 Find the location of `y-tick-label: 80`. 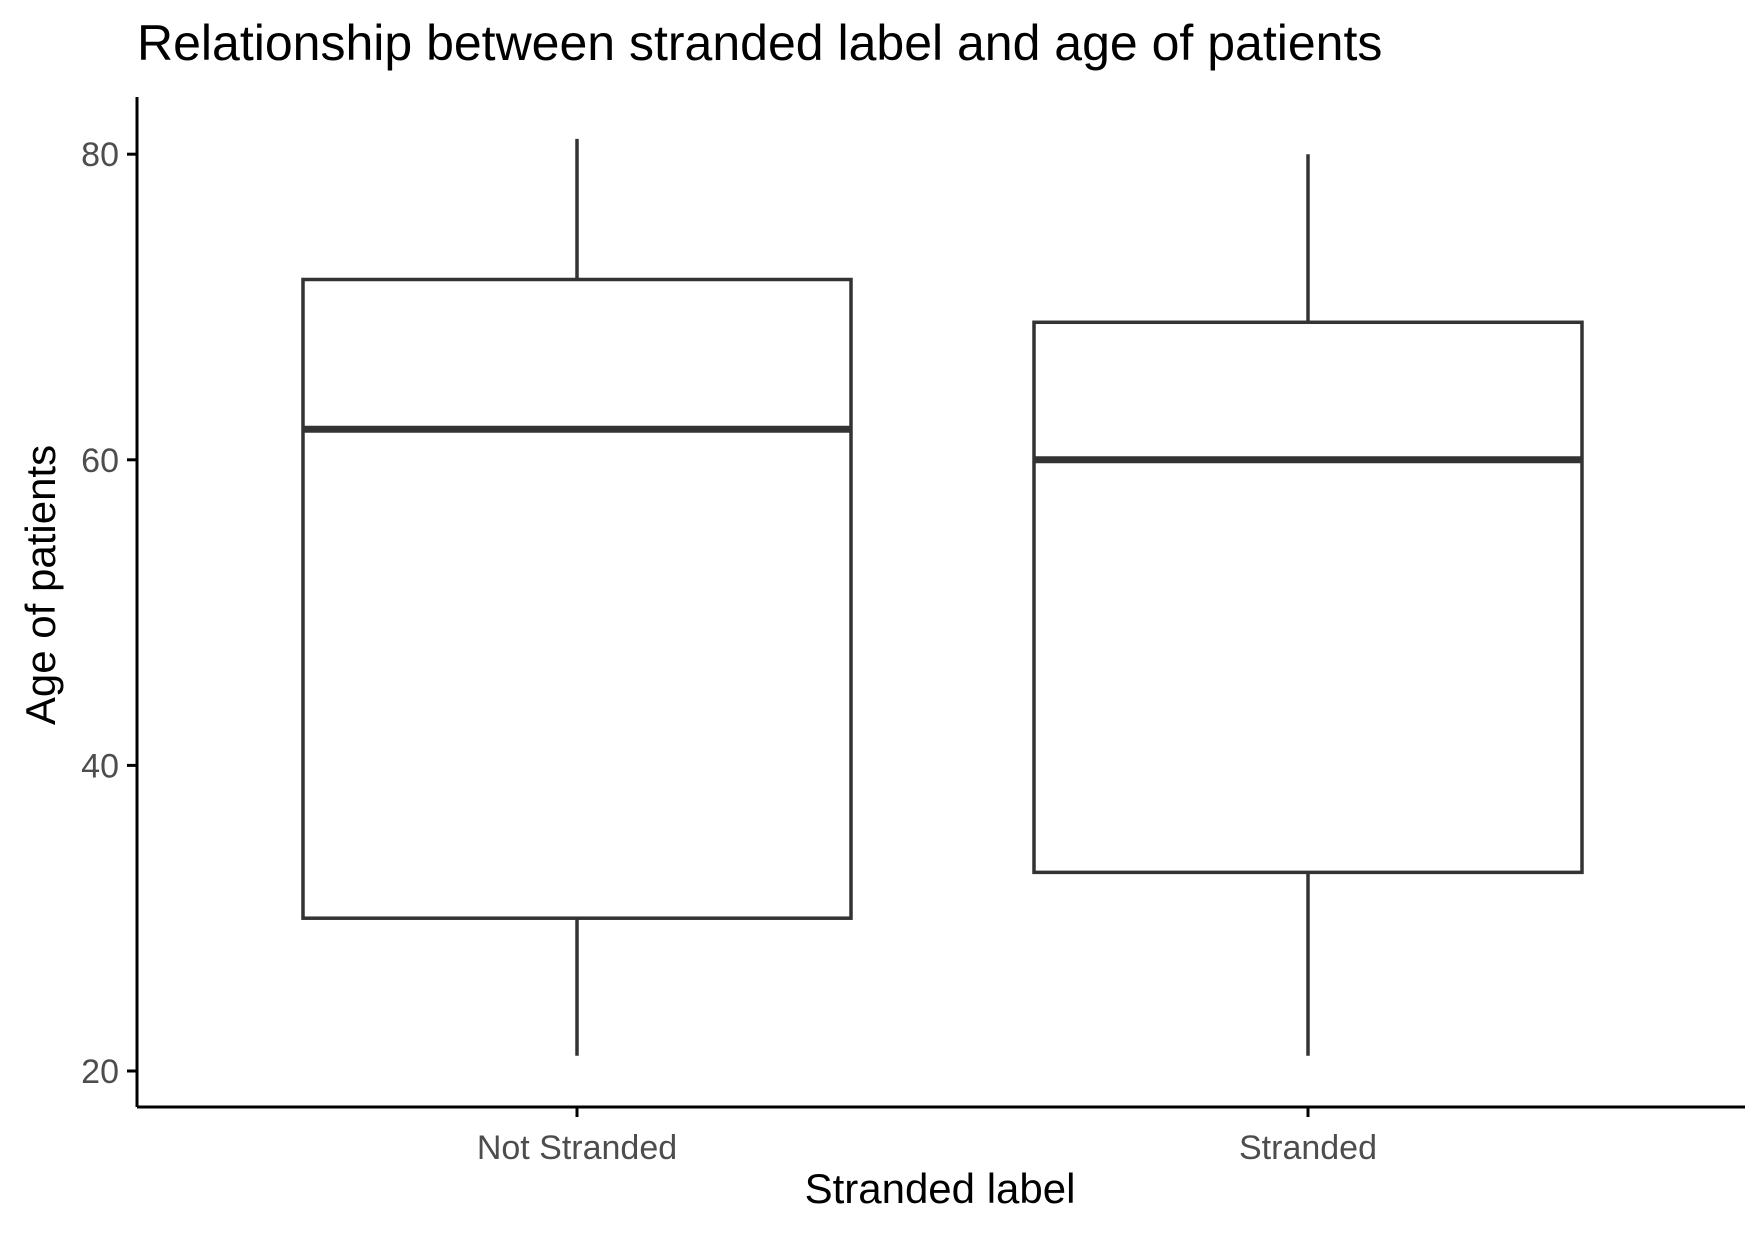

y-tick-label: 80 is located at coordinates (100, 155).